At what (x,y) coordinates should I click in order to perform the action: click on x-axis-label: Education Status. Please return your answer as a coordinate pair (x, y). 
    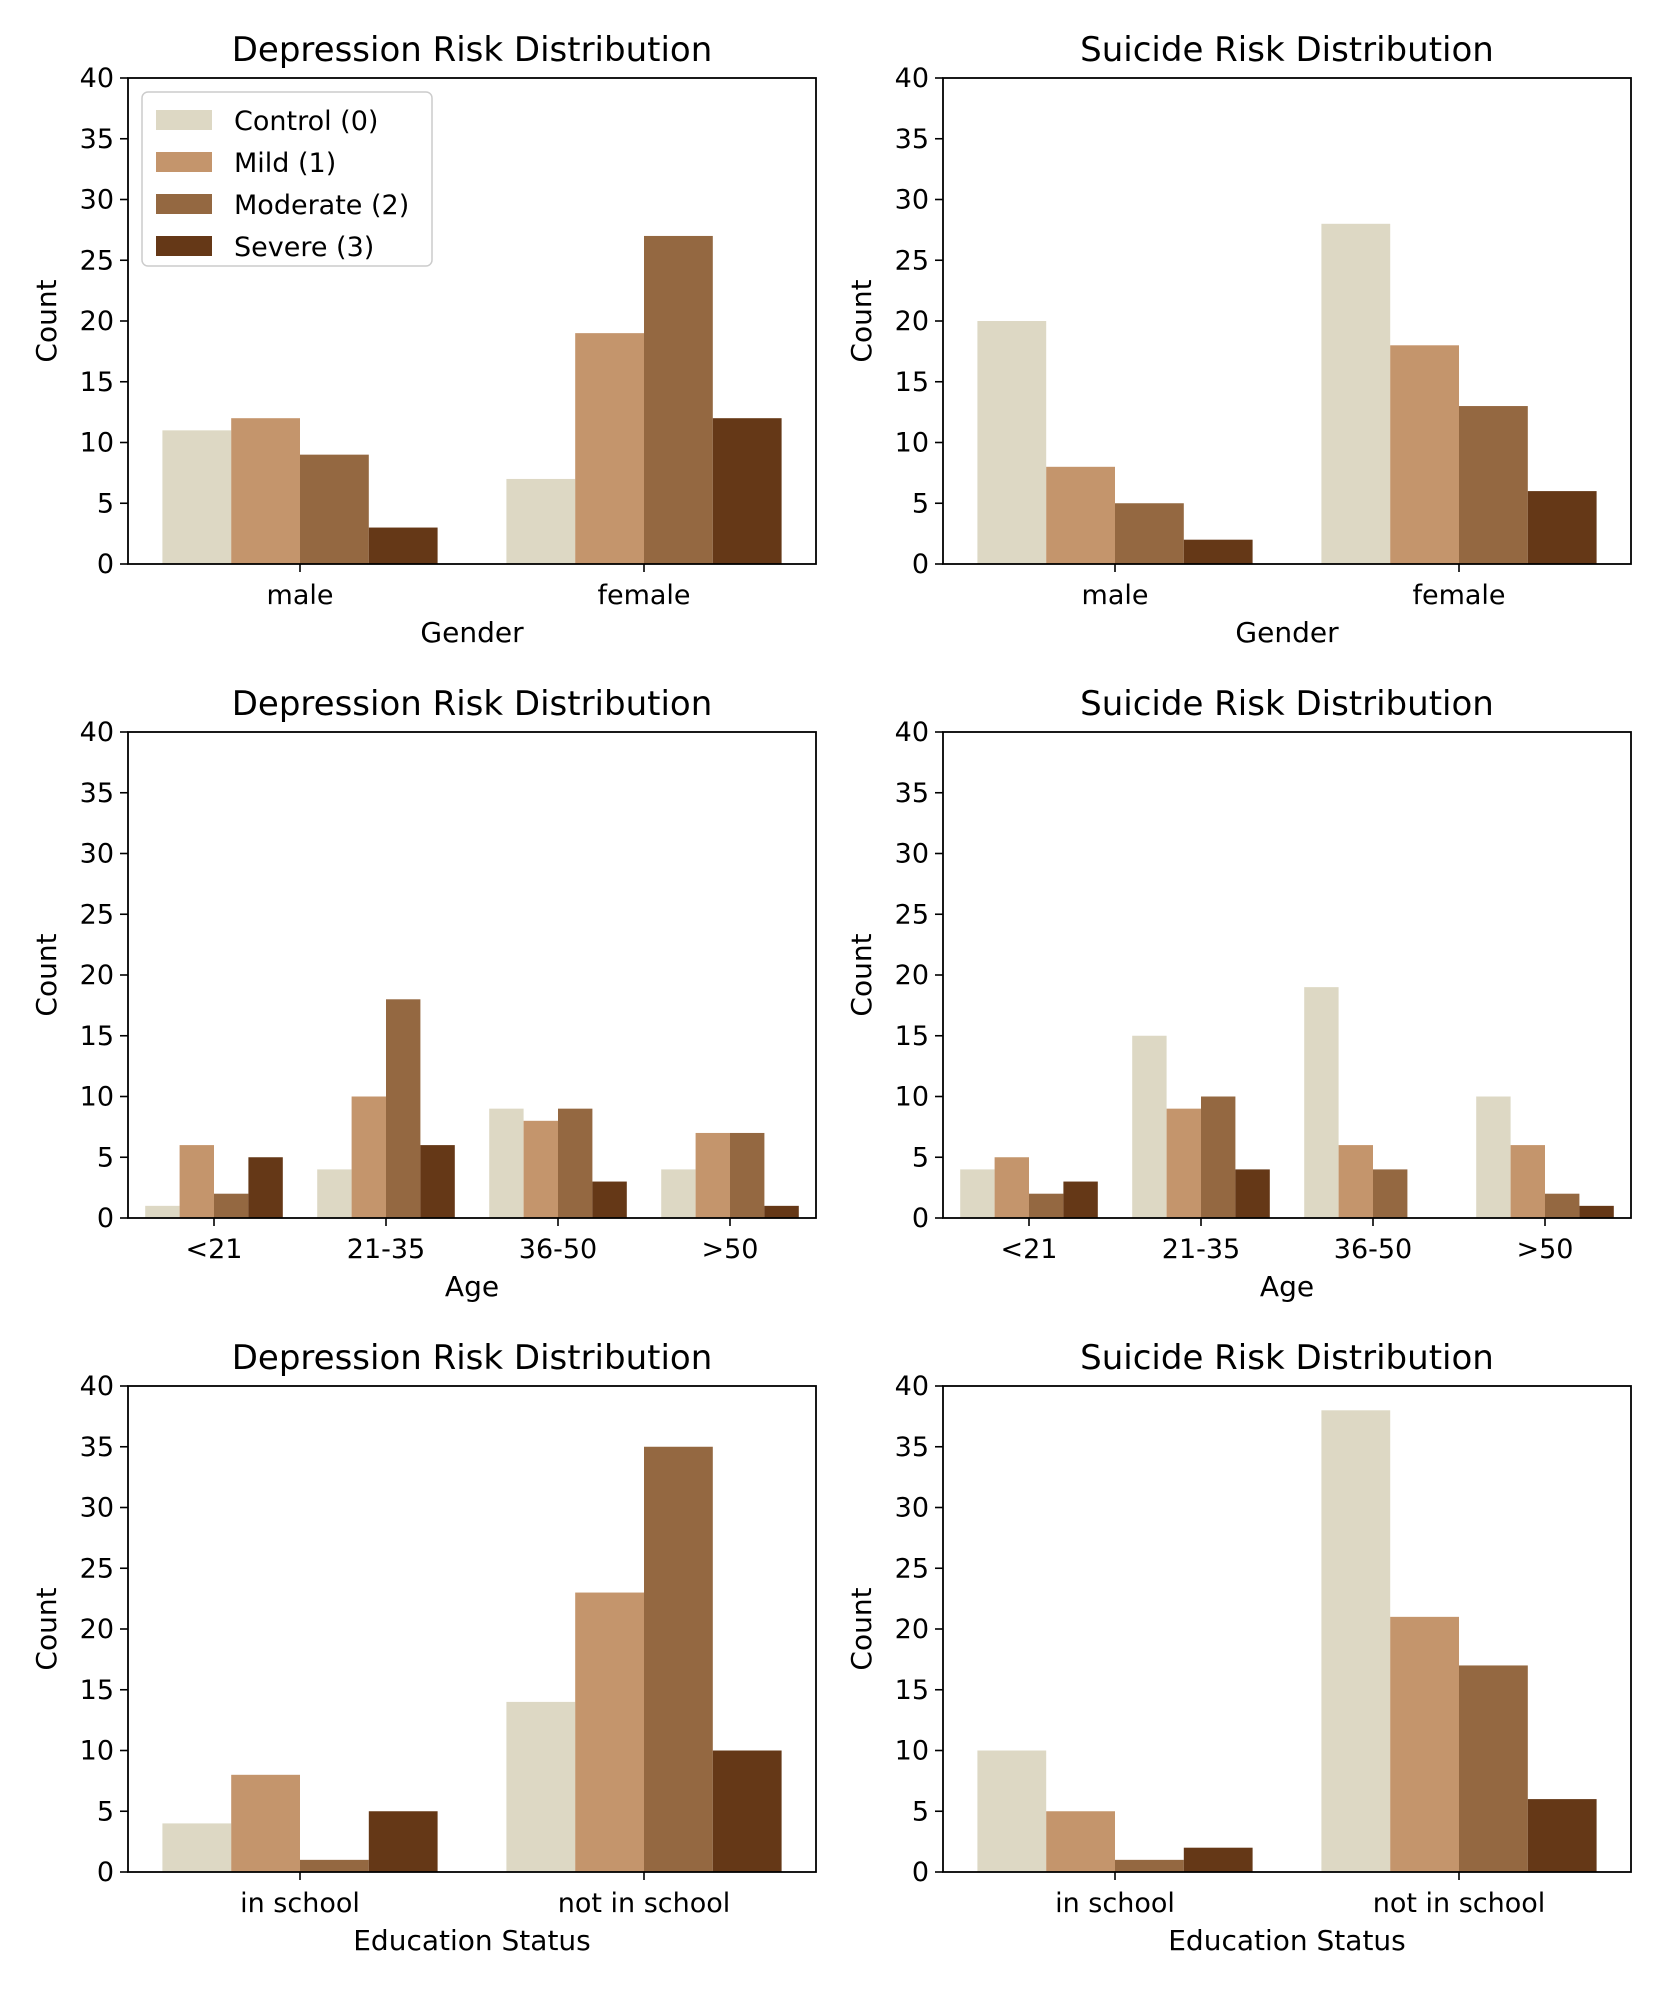
    Looking at the image, I should click on (472, 1940).